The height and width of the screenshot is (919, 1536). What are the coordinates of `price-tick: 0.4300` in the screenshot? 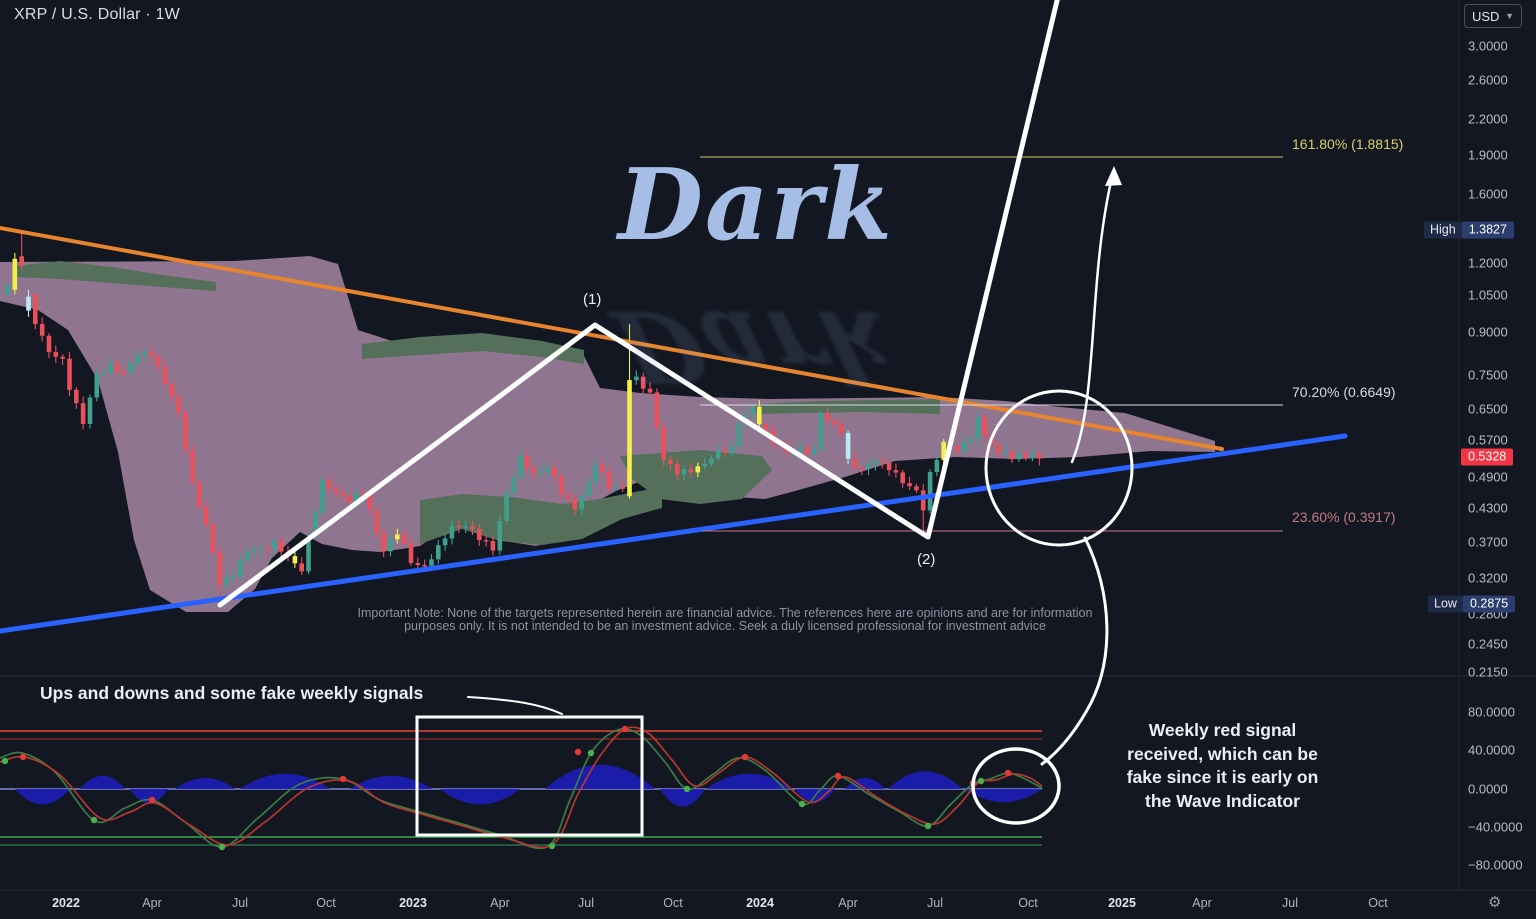 It's located at (1488, 508).